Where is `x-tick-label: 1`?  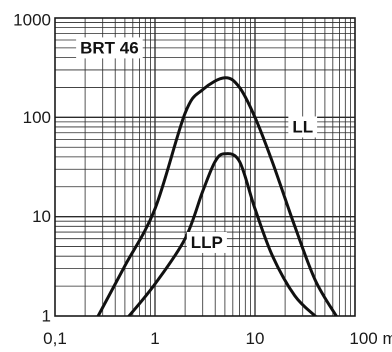 x-tick-label: 1 is located at coordinates (154, 338).